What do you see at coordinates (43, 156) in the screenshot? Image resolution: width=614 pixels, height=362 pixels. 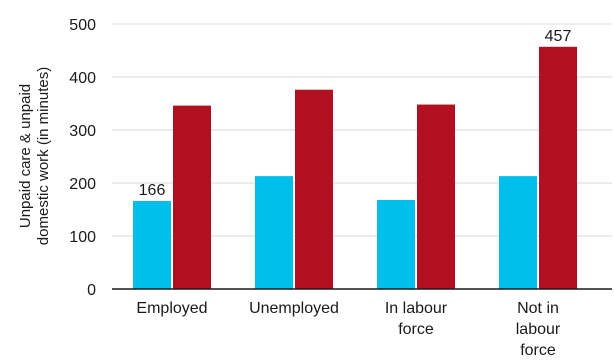 I see `y-axis-label-line: domestic work (in minutes)` at bounding box center [43, 156].